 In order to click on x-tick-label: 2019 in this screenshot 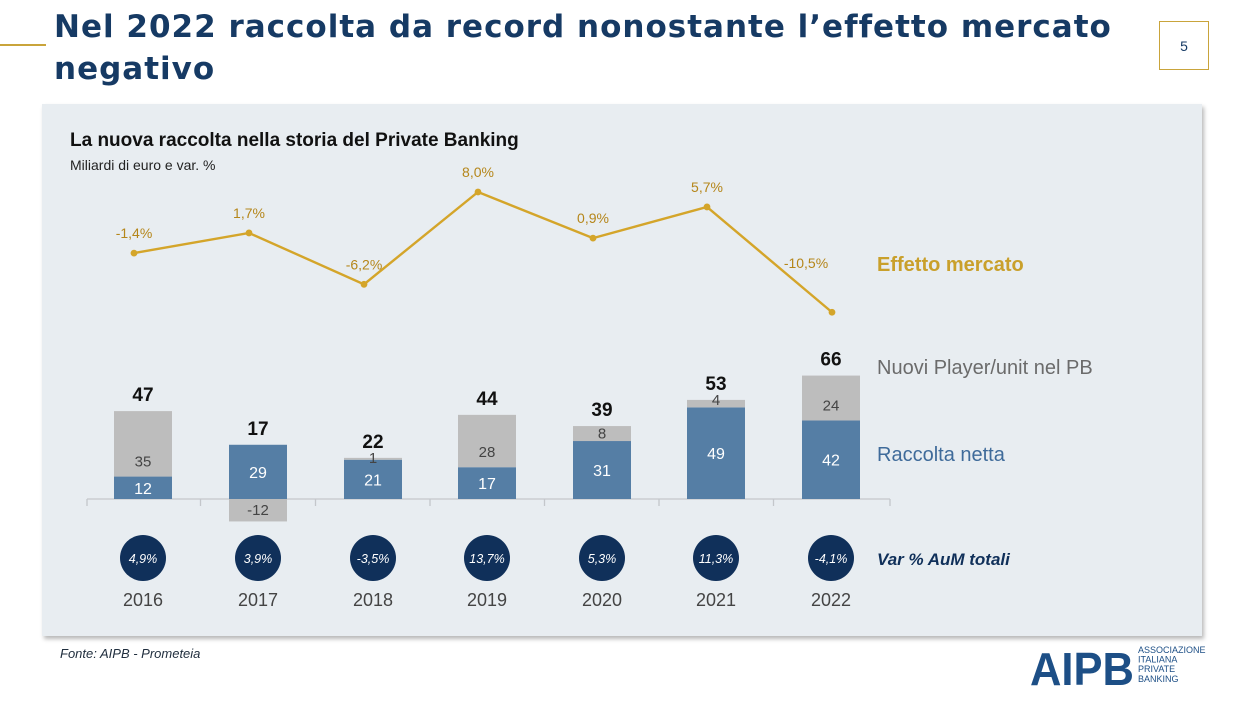, I will do `click(487, 600)`.